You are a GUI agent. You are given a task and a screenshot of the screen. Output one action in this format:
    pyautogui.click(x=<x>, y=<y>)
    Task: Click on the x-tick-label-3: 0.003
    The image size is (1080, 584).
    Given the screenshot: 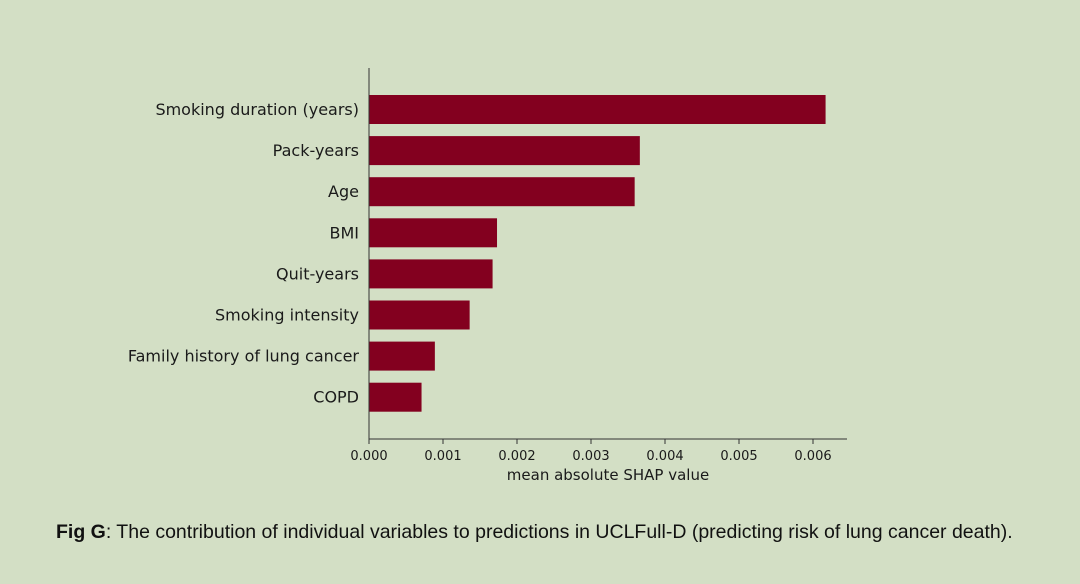 What is the action you would take?
    pyautogui.click(x=590, y=456)
    